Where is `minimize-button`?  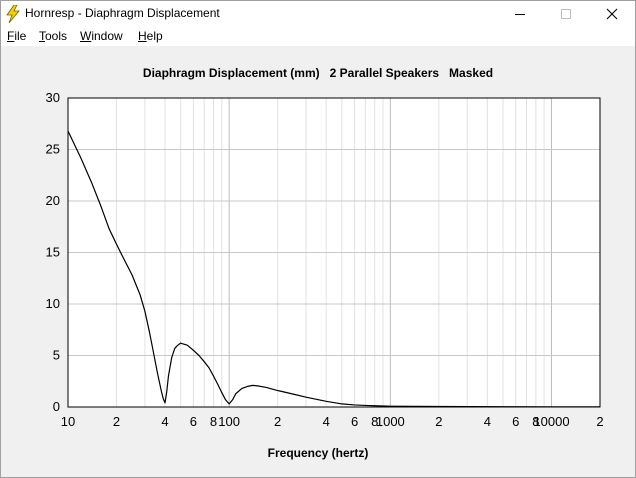
minimize-button is located at coordinates (520, 14).